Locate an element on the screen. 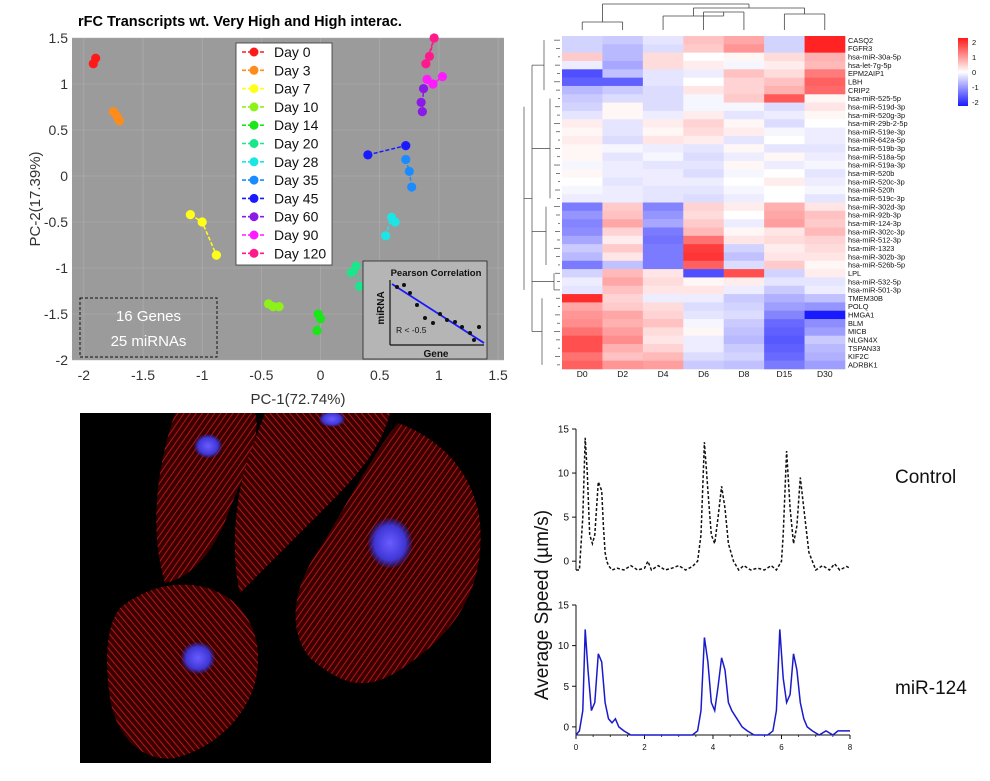  heatmap-row-label: hsa-miR-29b-2-5p is located at coordinates (878, 123).